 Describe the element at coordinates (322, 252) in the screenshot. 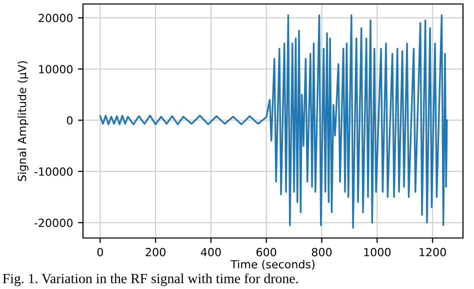

I see `x-tick-label: 800` at that location.